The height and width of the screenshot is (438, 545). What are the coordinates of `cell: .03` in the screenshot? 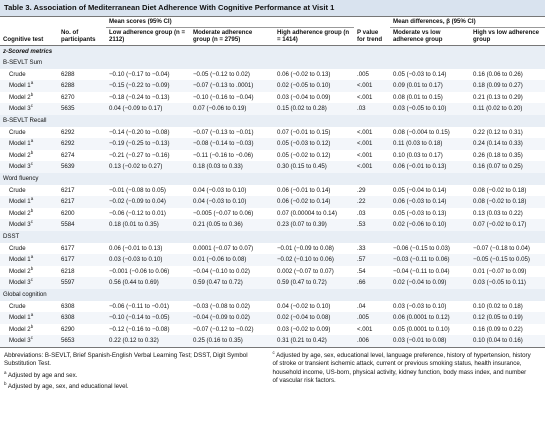 It's located at (372, 109).